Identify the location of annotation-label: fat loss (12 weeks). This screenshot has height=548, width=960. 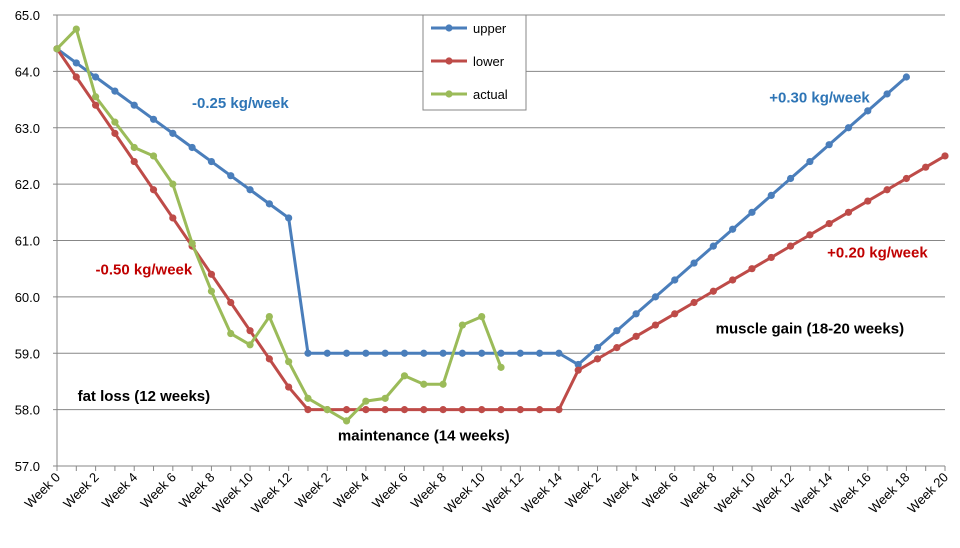
(144, 396).